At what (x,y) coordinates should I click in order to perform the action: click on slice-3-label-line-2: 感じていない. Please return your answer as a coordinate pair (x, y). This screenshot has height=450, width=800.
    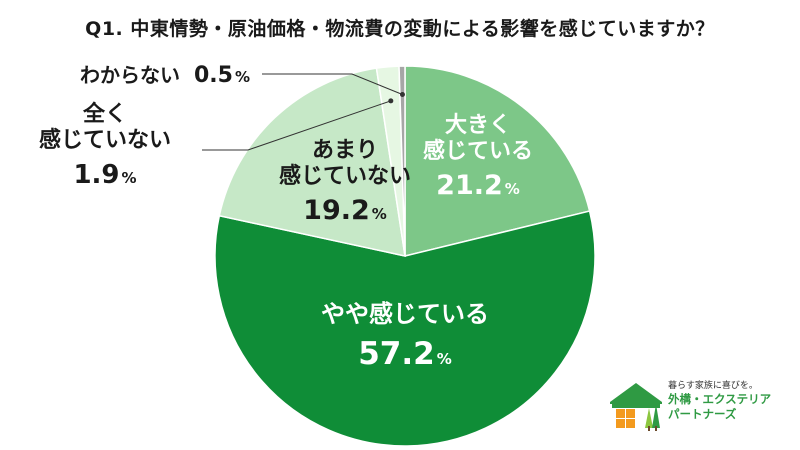
    Looking at the image, I should click on (345, 176).